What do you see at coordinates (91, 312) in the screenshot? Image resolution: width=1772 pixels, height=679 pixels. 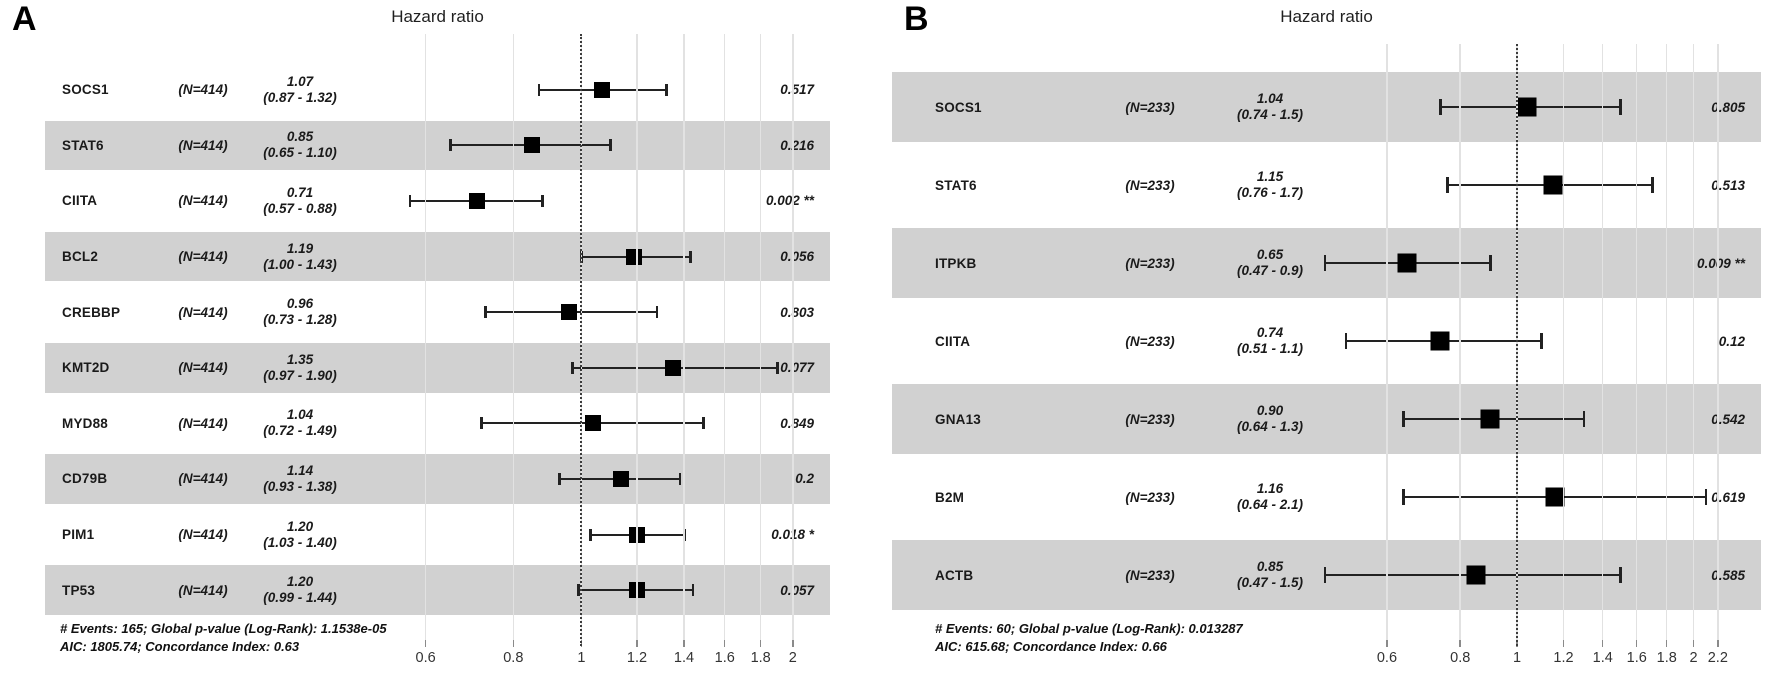 I see `gene-label: CREBBP` at bounding box center [91, 312].